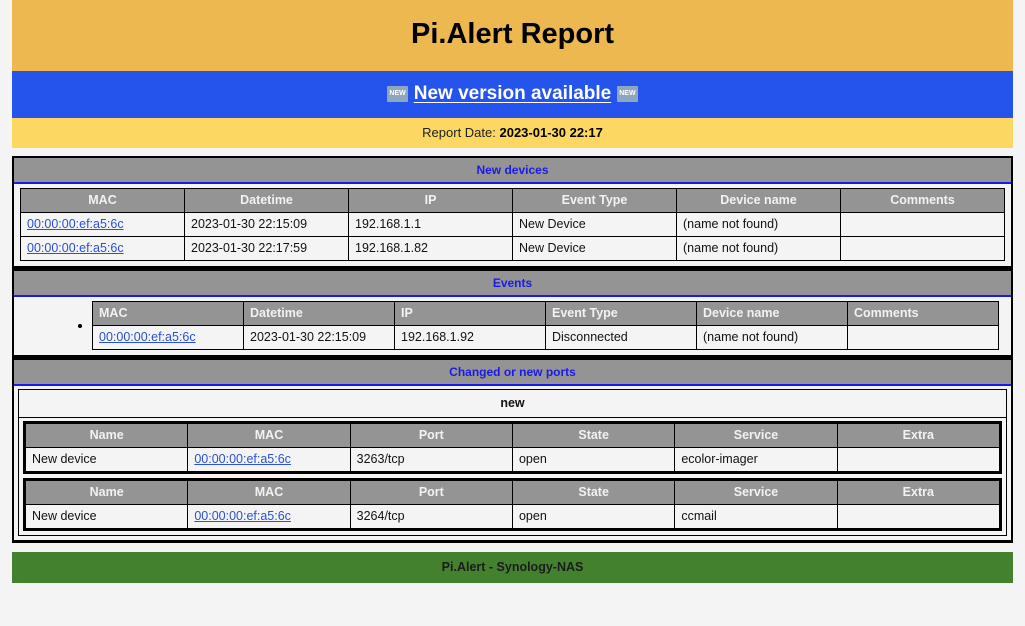 The image size is (1025, 626). I want to click on report-date-value: 2023-01-30 22:17, so click(551, 132).